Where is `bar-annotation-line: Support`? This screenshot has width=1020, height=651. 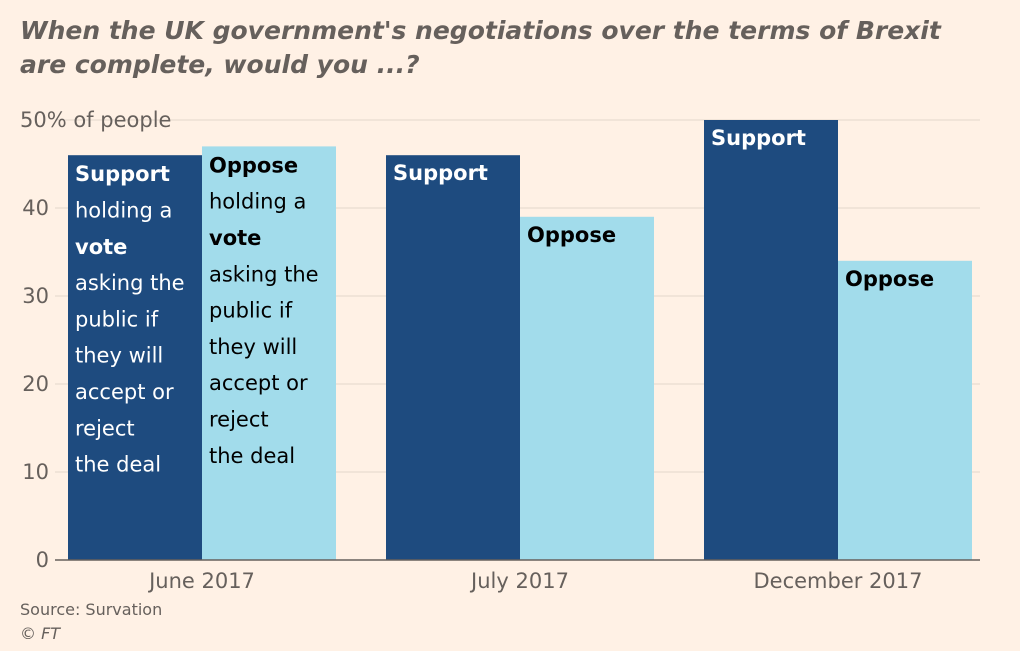
bar-annotation-line: Support is located at coordinates (122, 174).